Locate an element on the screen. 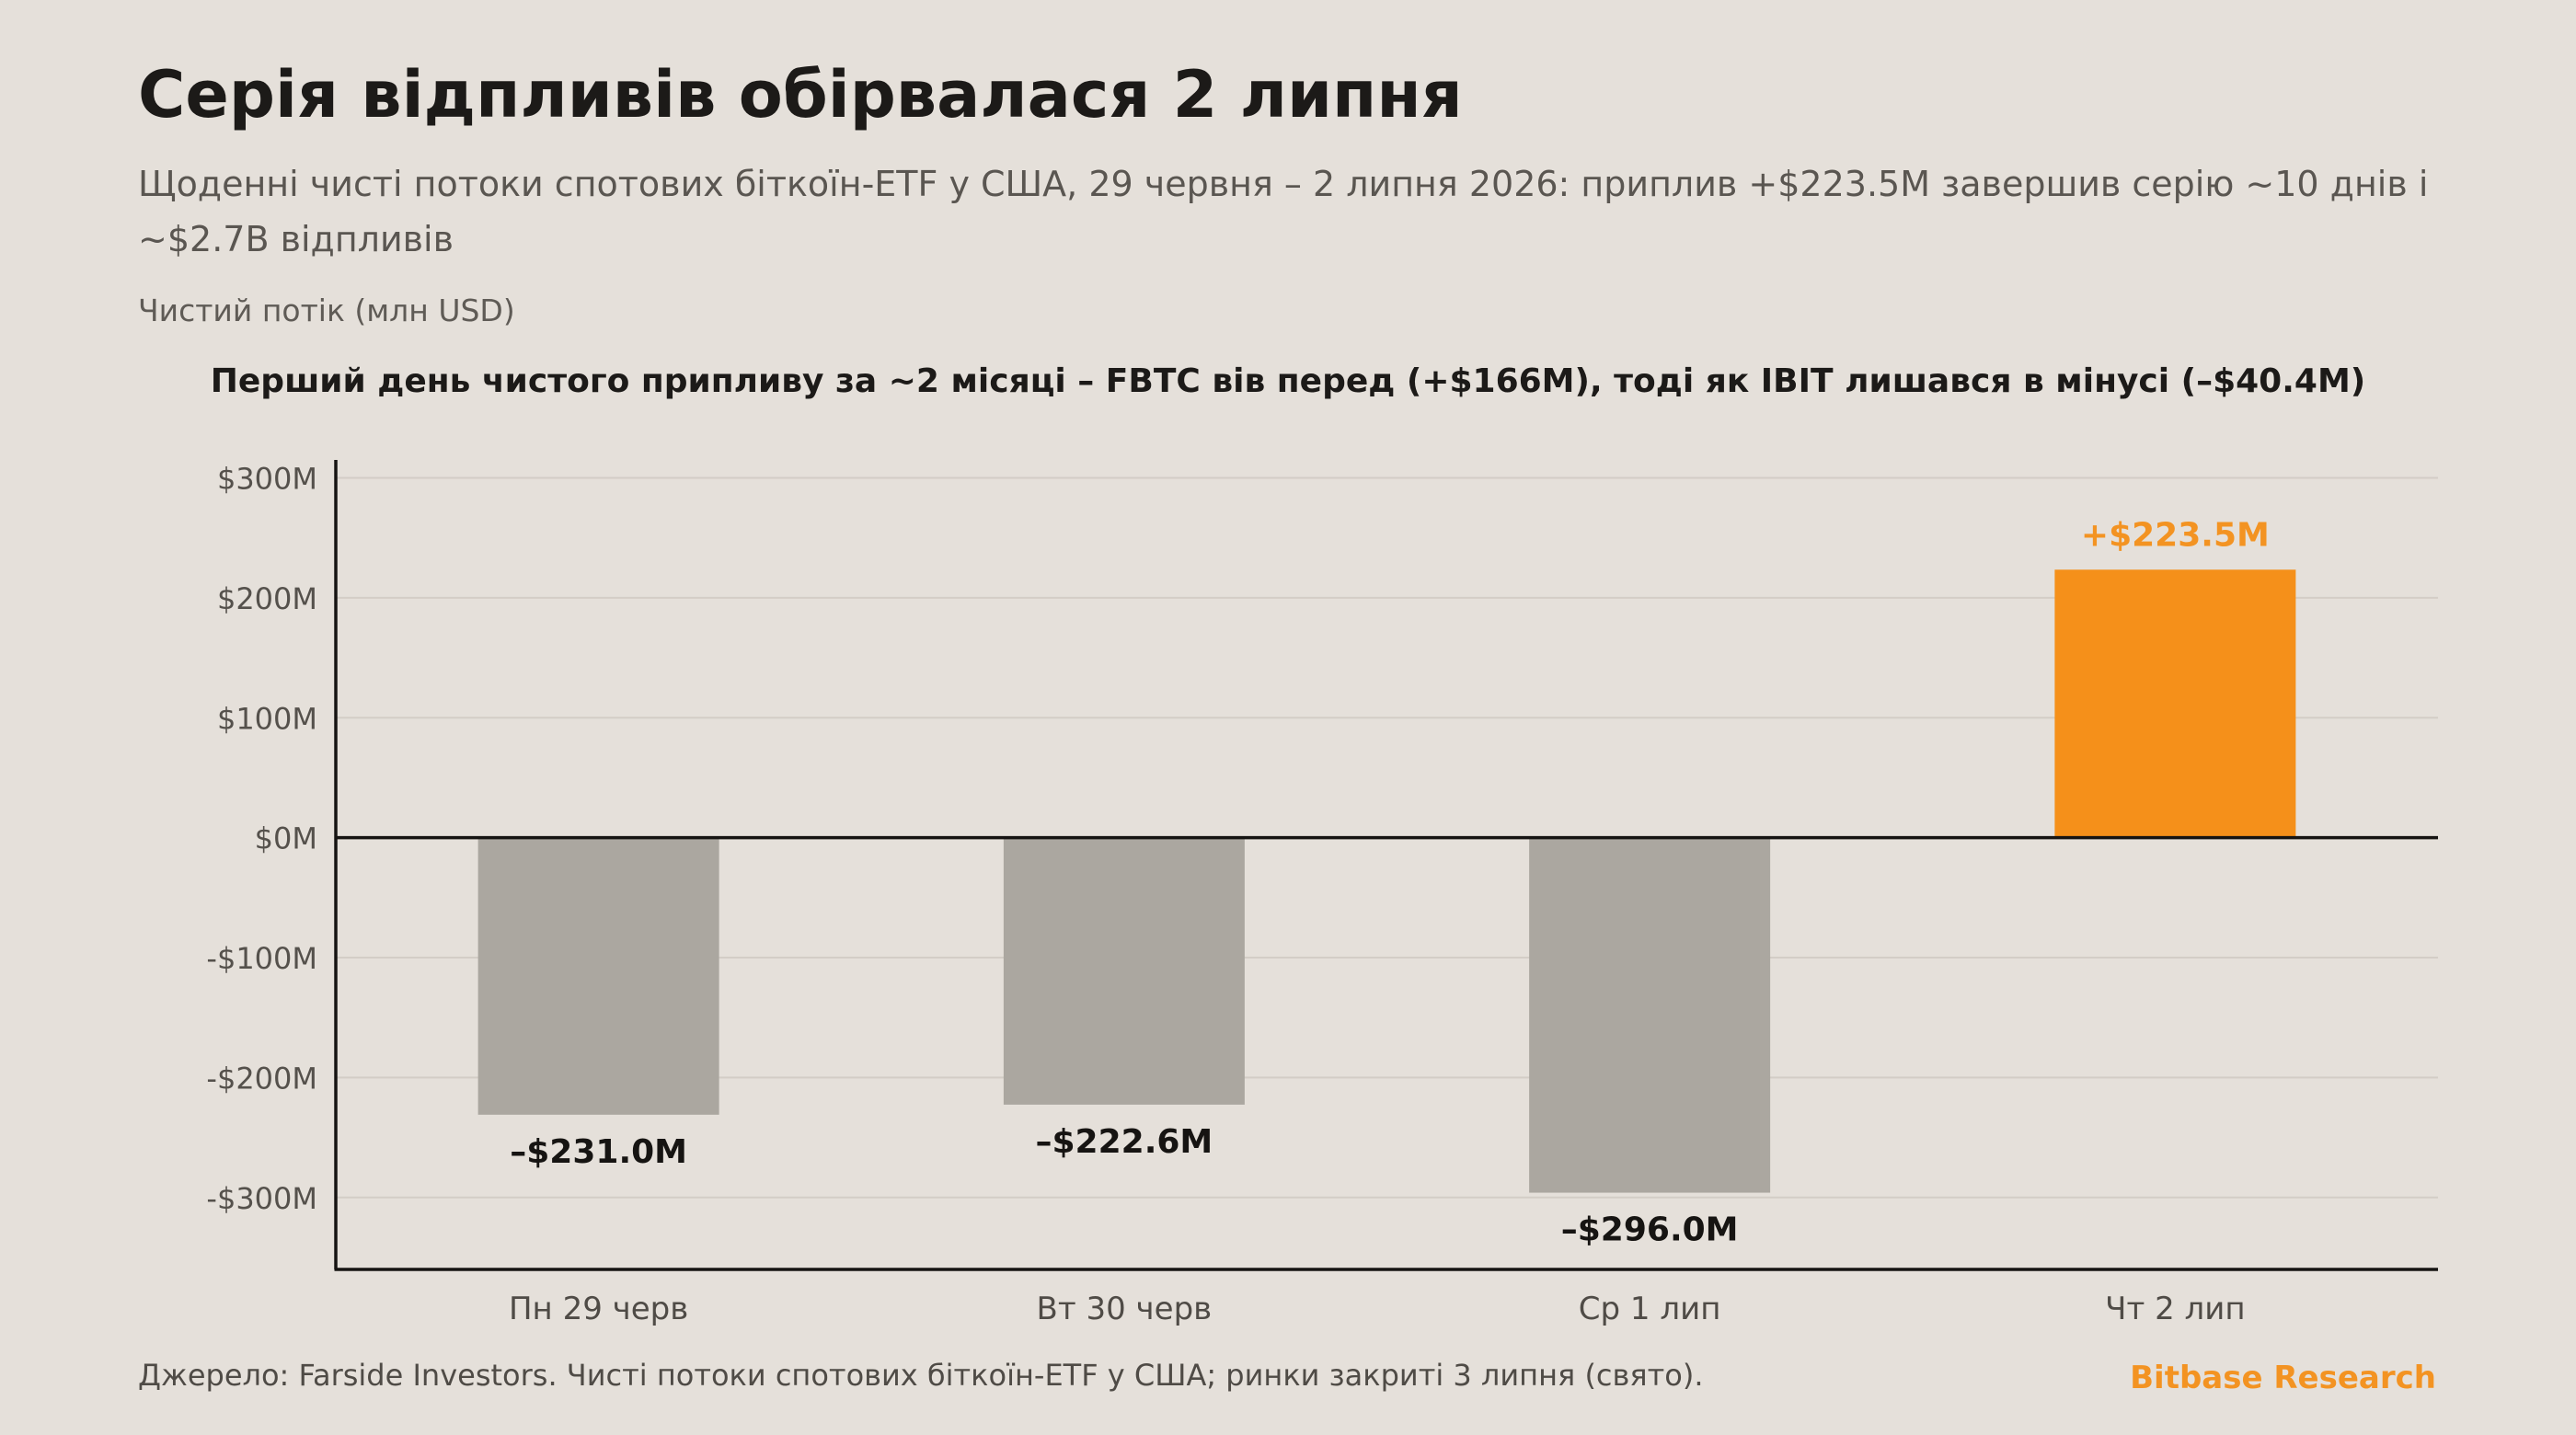 The height and width of the screenshot is (1435, 2576). value-label: –$296.0M is located at coordinates (1650, 1230).